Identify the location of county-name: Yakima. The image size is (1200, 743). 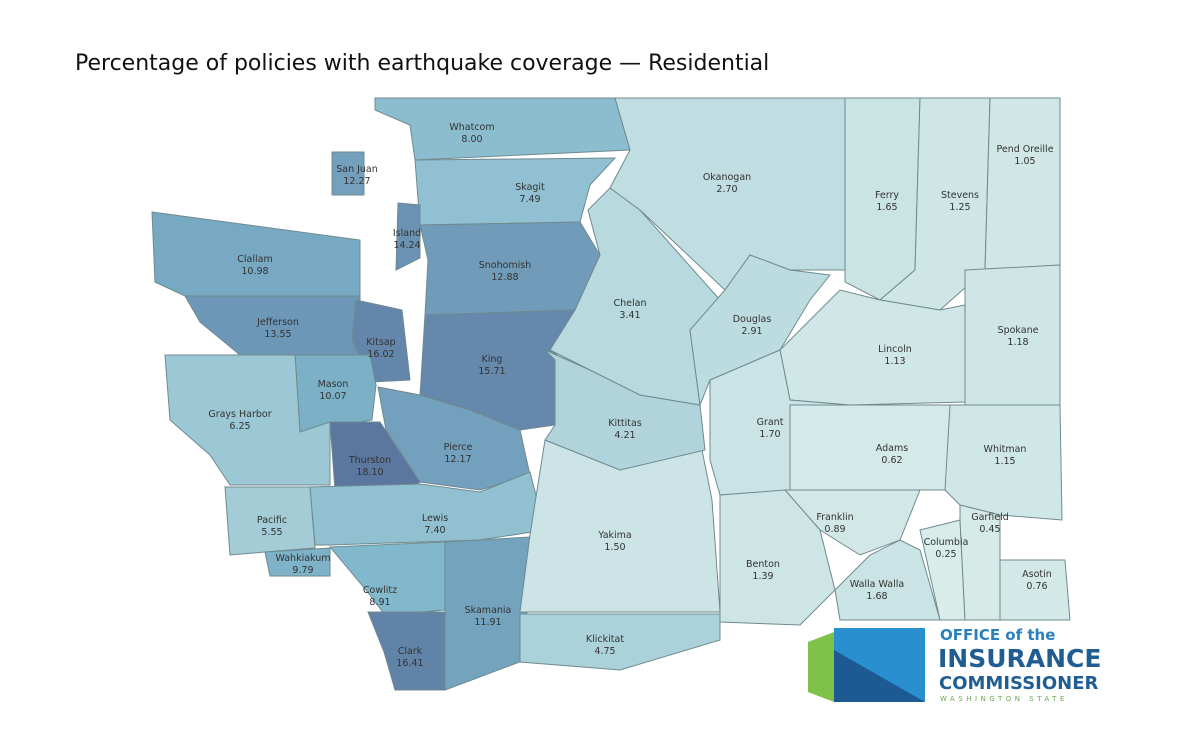
(614, 535).